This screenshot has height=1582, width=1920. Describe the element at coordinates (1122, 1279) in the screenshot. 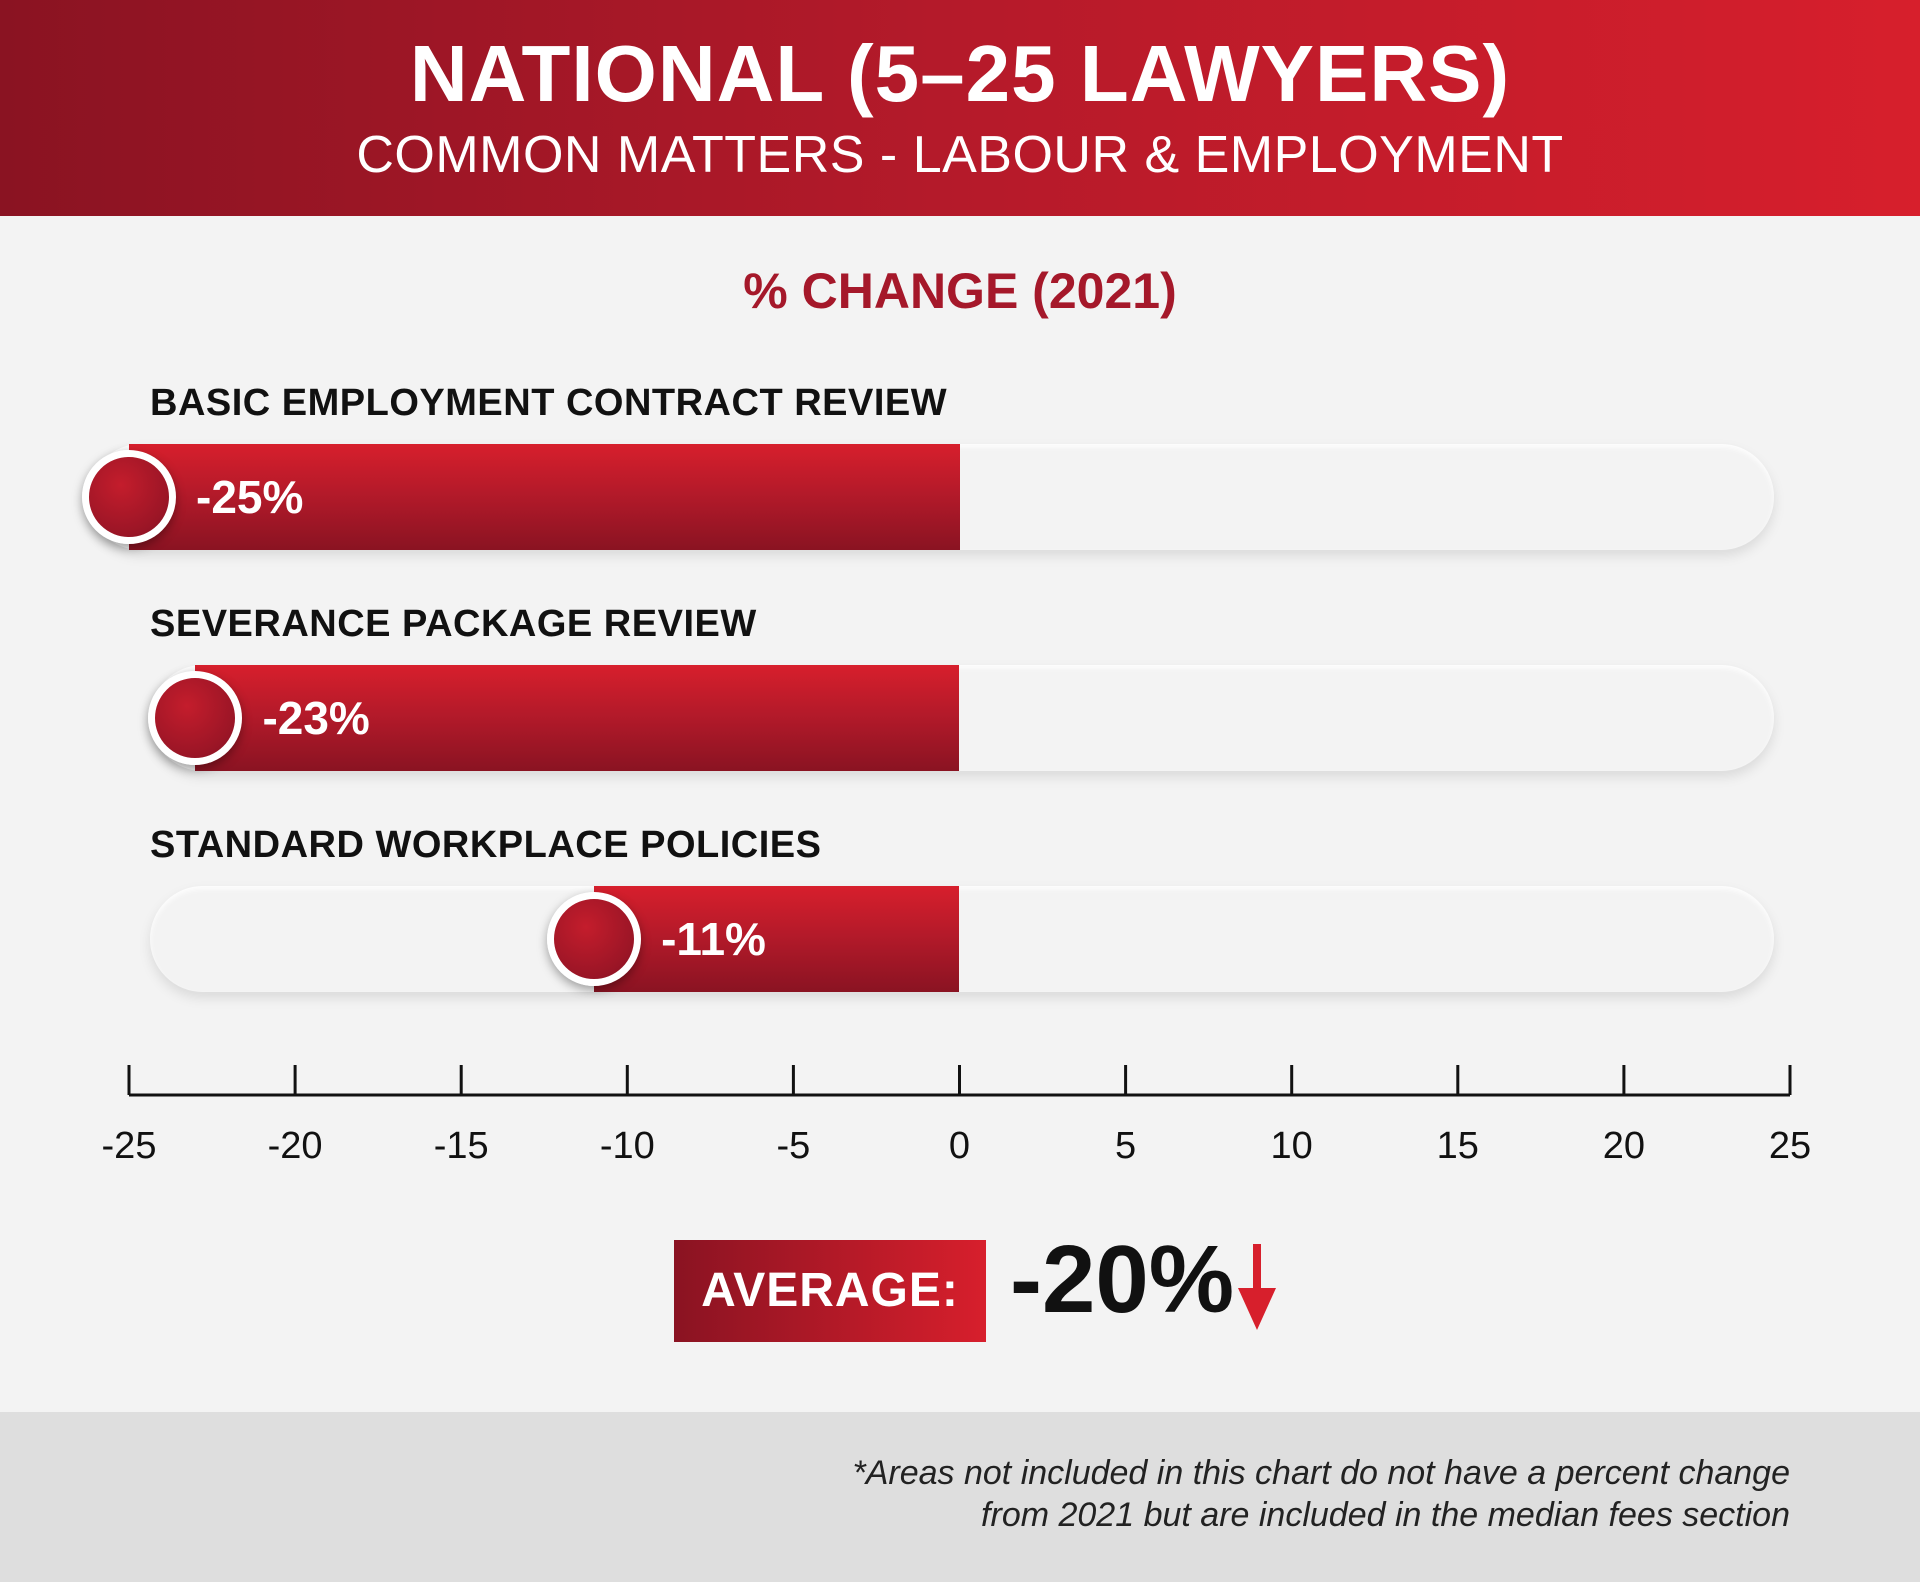

I see `average-value: -20%` at that location.